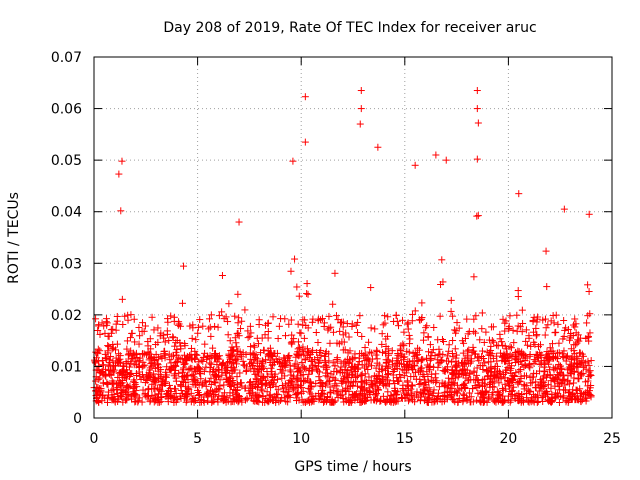 The image size is (640, 480). I want to click on x-tick-labels: 0 5 10 15 20 25, so click(355, 439).